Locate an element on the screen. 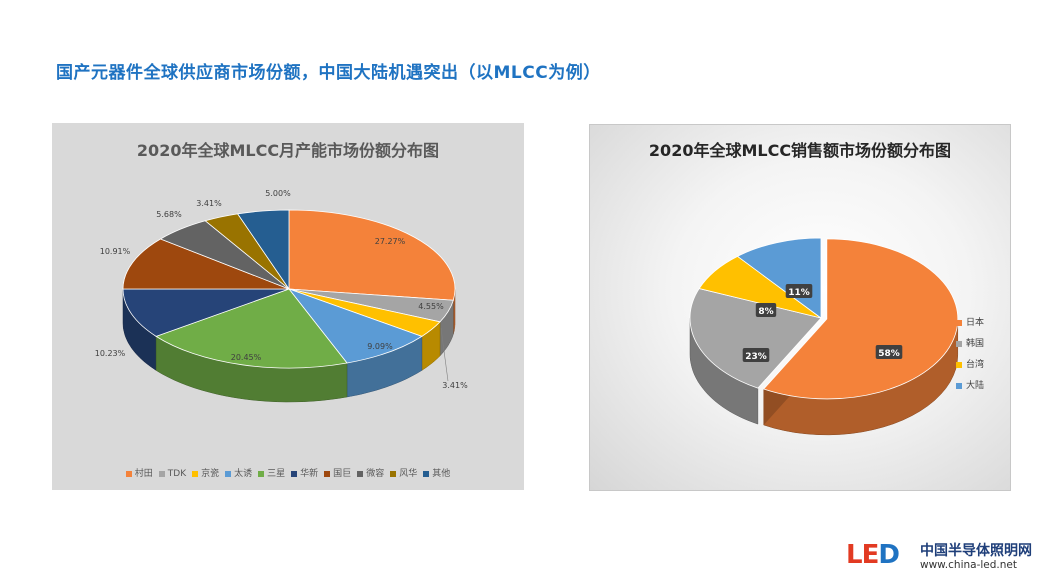  legend-item-3: 太诱 is located at coordinates (238, 472).